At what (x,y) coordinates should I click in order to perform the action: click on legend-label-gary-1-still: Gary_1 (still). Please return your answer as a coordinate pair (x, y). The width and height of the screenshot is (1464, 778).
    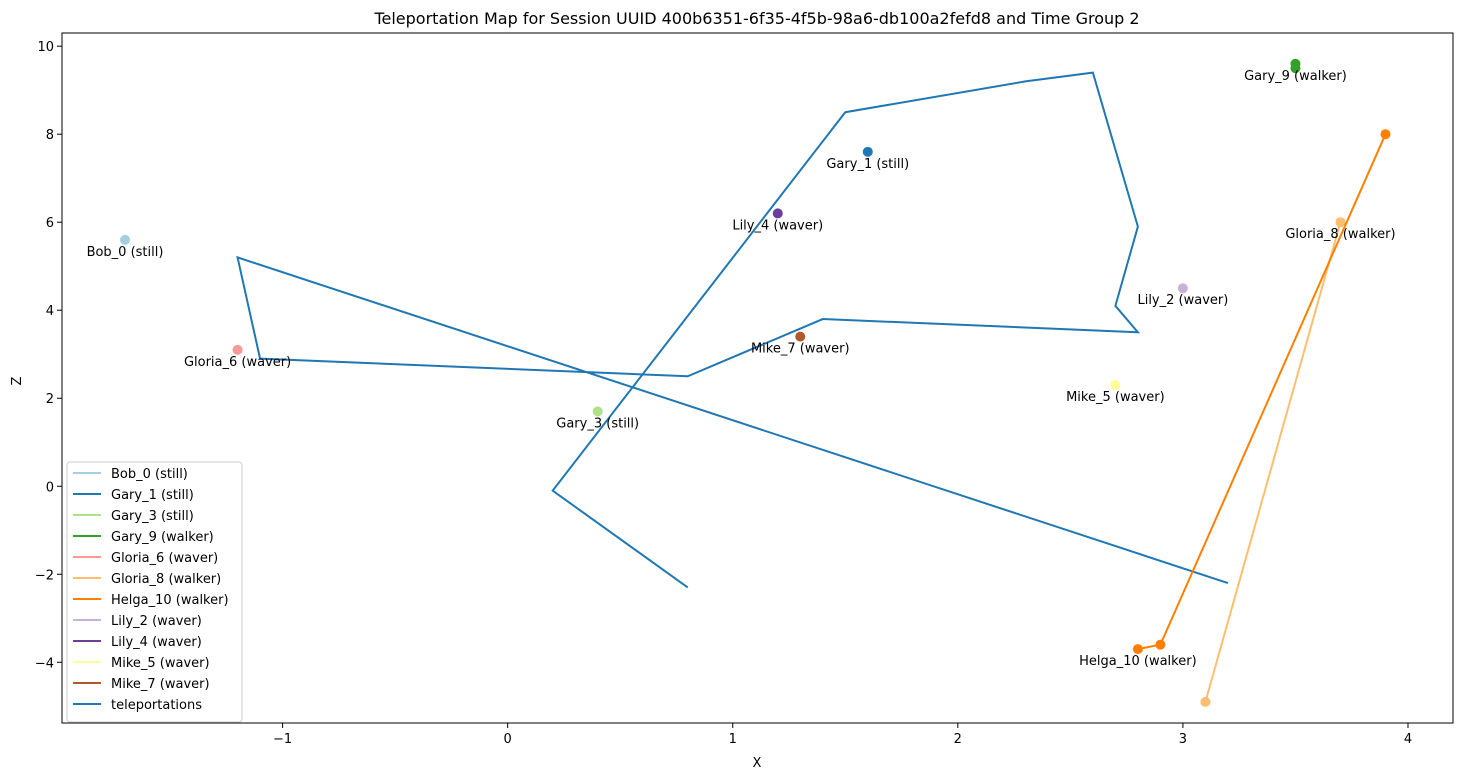
    Looking at the image, I should click on (152, 495).